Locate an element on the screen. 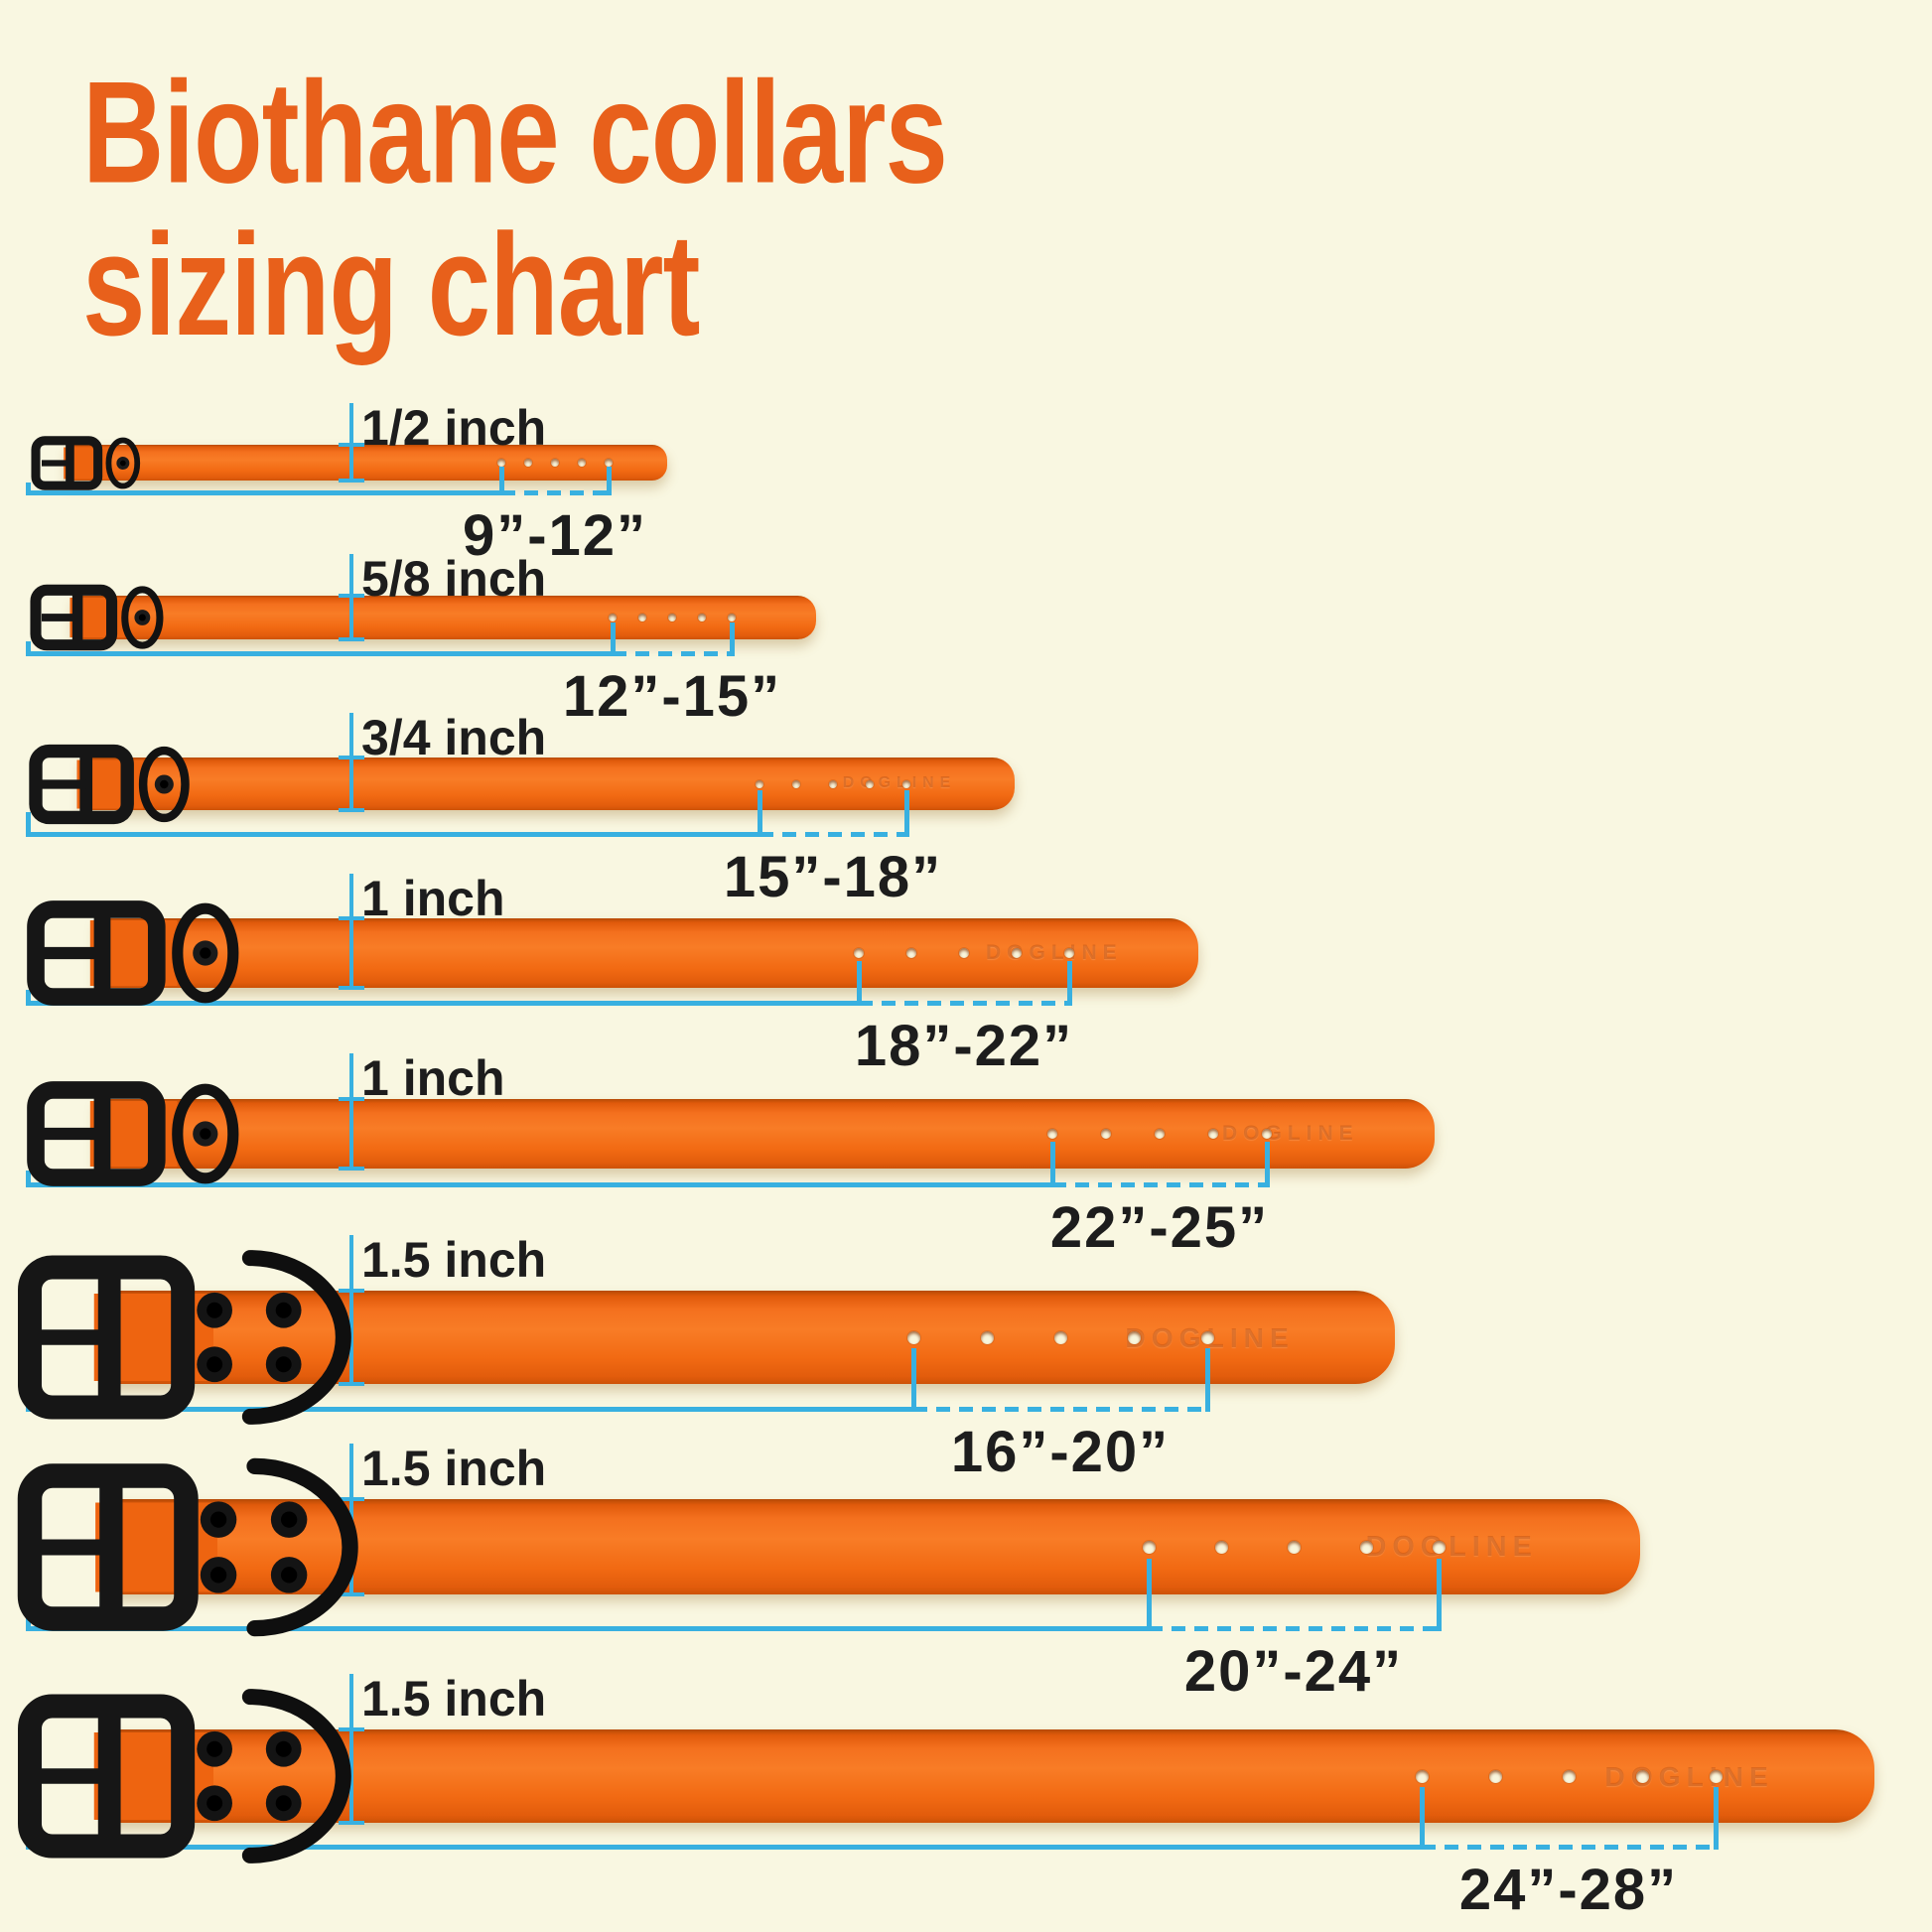 This screenshot has width=1932, height=1932. title-line-1: Biothane collars is located at coordinates (515, 133).